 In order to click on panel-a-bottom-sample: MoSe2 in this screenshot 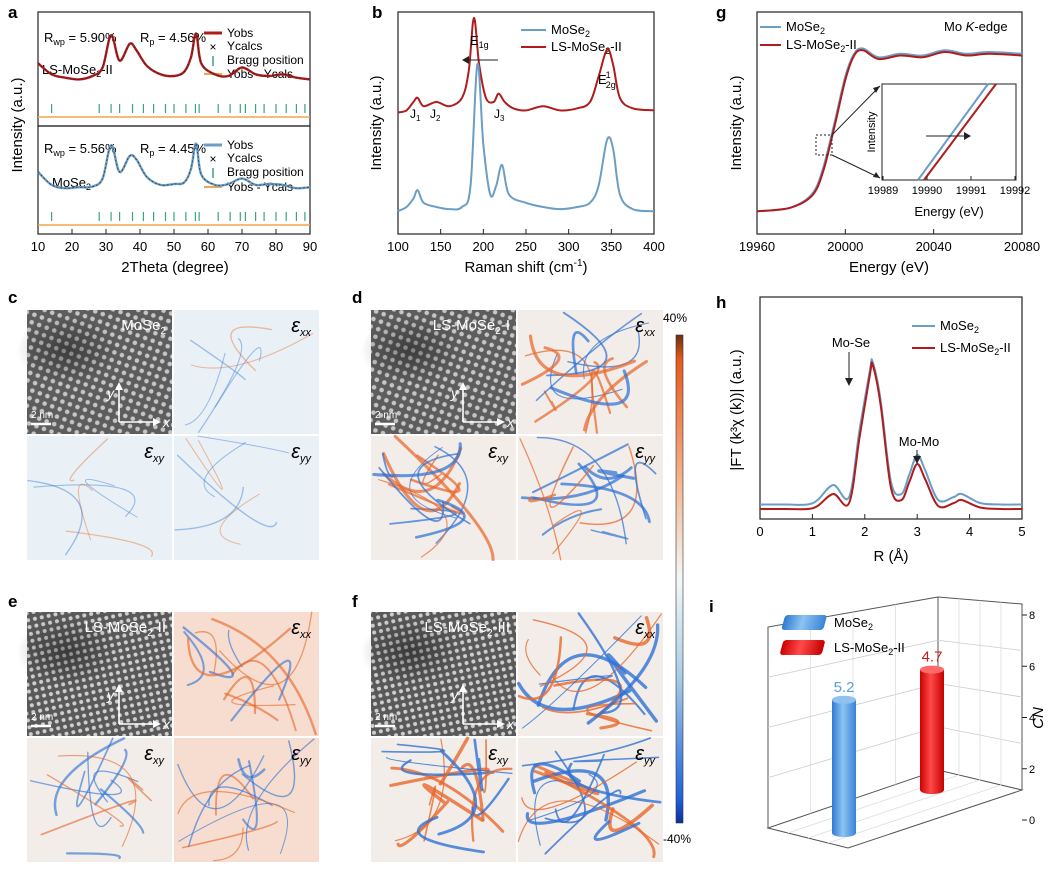, I will do `click(71, 183)`.